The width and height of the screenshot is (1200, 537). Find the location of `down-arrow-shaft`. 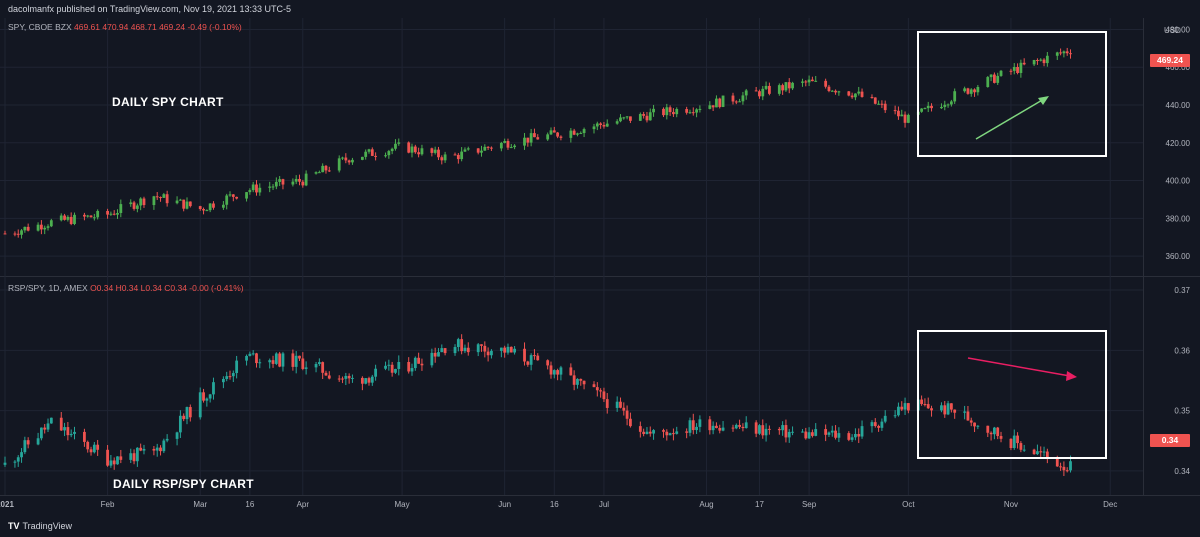

down-arrow-shaft is located at coordinates (1019, 367).